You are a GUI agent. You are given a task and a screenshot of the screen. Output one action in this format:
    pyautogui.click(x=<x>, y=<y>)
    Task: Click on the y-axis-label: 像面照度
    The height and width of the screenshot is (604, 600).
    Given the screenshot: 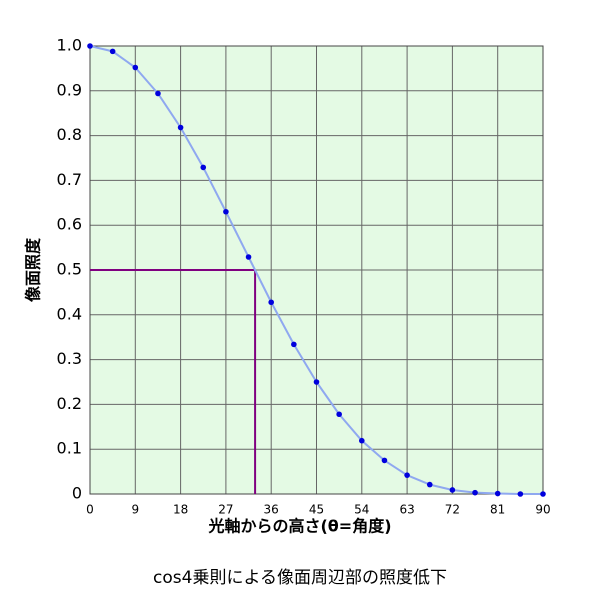 What is the action you would take?
    pyautogui.click(x=33, y=269)
    